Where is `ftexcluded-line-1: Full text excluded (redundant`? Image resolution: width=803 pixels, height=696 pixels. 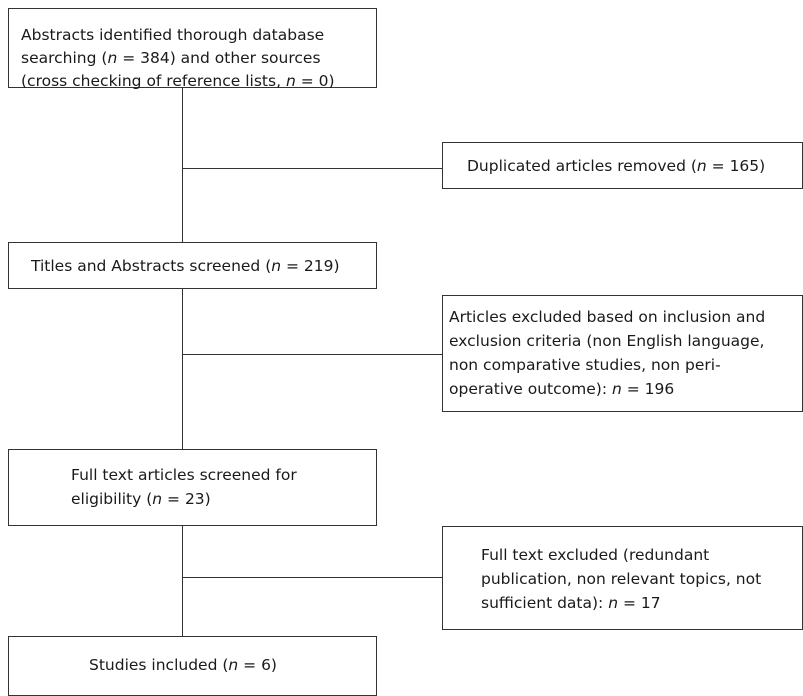
ftexcluded-line-1: Full text excluded (redundant is located at coordinates (595, 555).